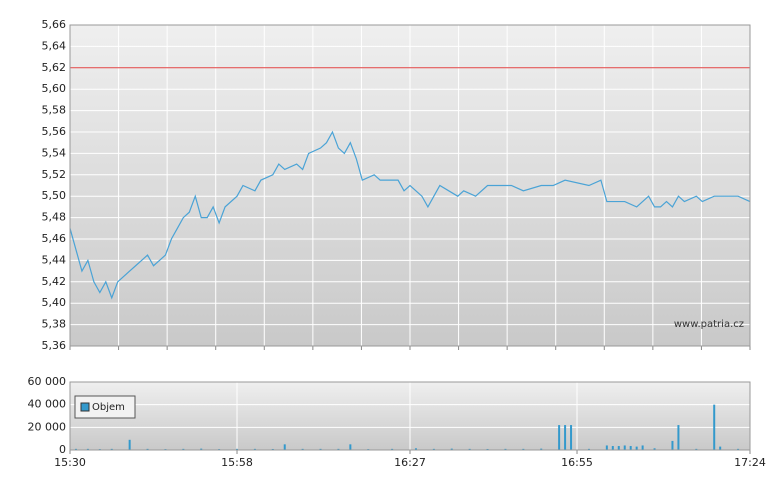 Image resolution: width=780 pixels, height=490 pixels. What do you see at coordinates (108, 407) in the screenshot?
I see `legend-label: Objem` at bounding box center [108, 407].